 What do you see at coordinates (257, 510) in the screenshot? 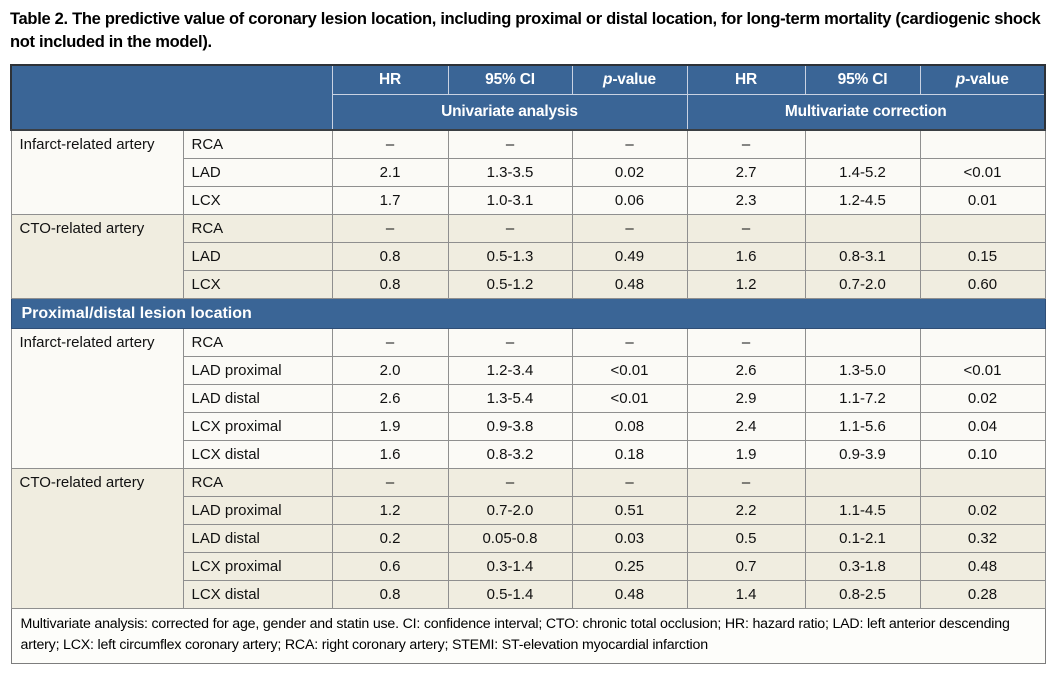
I see `artery-cell: LAD proximal` at bounding box center [257, 510].